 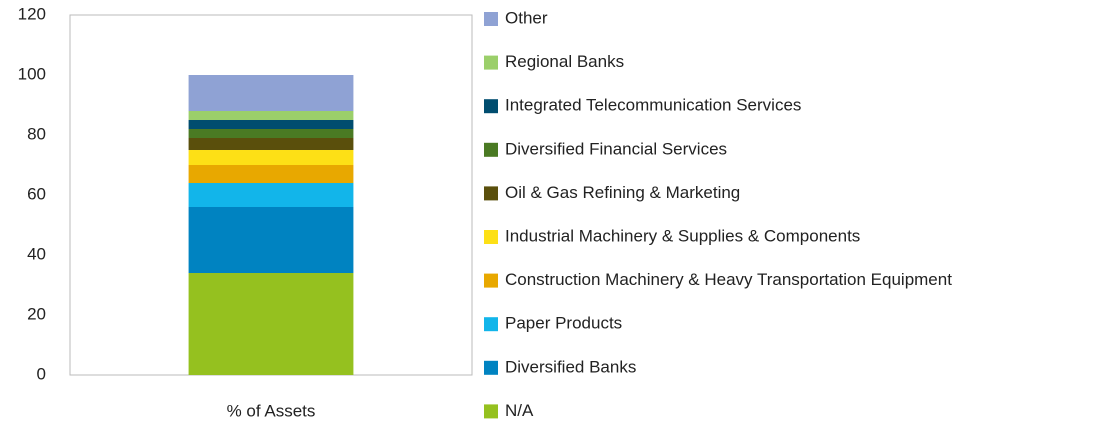 What do you see at coordinates (526, 17) in the screenshot?
I see `legend-label: Other` at bounding box center [526, 17].